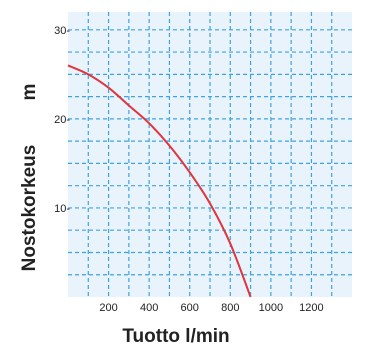 The height and width of the screenshot is (354, 369). I want to click on x-tick-label: 1200, so click(311, 308).